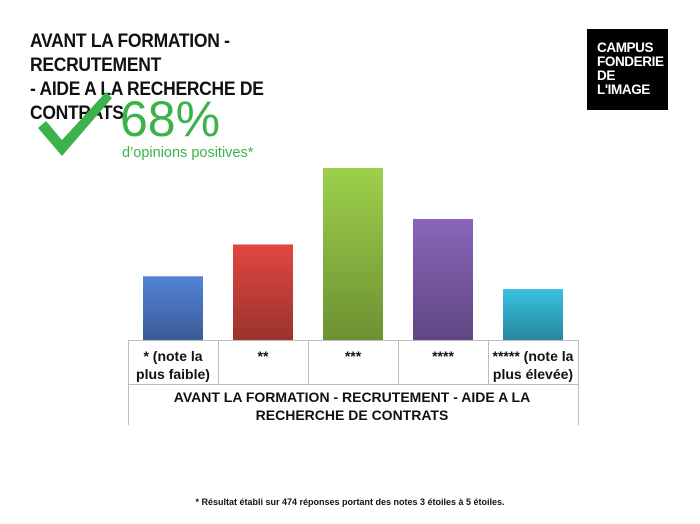 The width and height of the screenshot is (700, 524). I want to click on category-label-5: ***** (note la plus élevée), so click(533, 365).